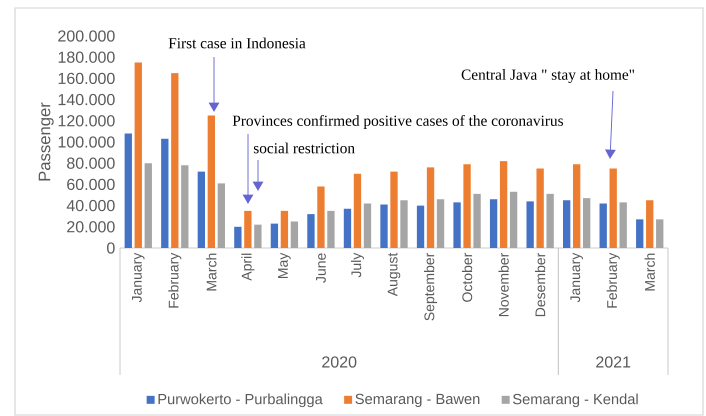 The width and height of the screenshot is (706, 416). I want to click on y-tick-label: 140.000, so click(86, 100).